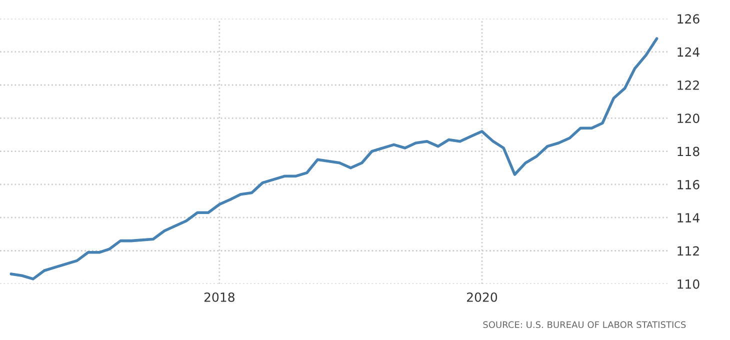  I want to click on y-tick-label: 112, so click(688, 251).